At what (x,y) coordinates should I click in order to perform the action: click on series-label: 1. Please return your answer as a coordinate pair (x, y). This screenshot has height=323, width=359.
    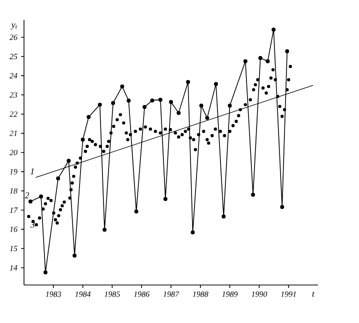
    Looking at the image, I should click on (32, 171).